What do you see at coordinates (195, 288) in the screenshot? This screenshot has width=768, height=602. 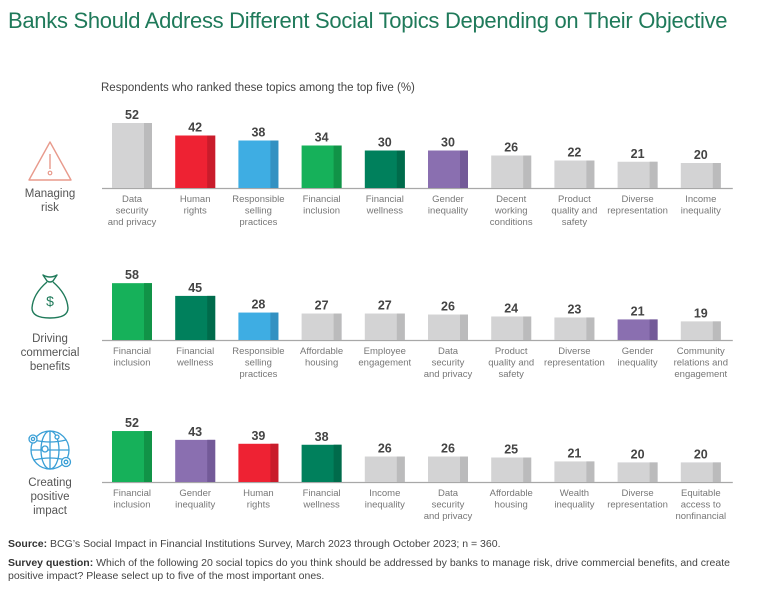 I see `data-label: 45` at bounding box center [195, 288].